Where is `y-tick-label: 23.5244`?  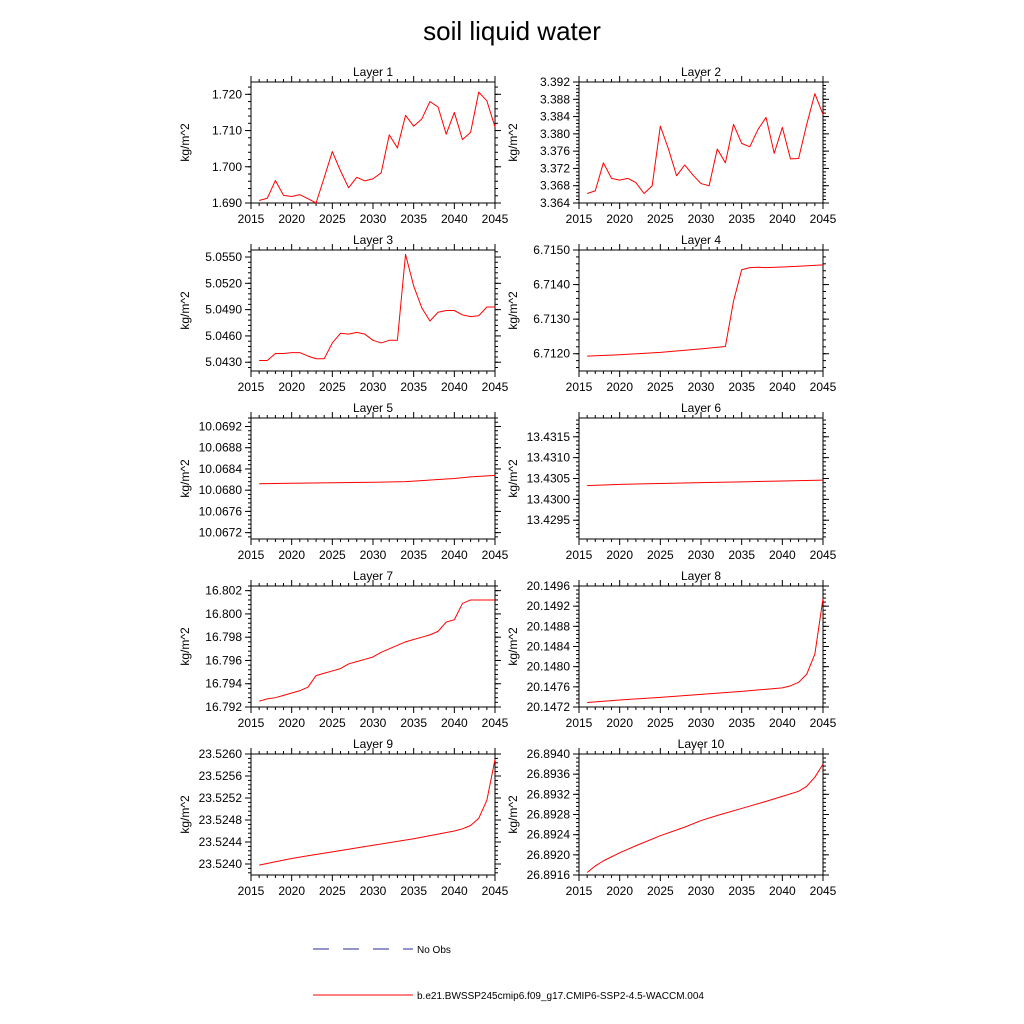
y-tick-label: 23.5244 is located at coordinates (221, 842).